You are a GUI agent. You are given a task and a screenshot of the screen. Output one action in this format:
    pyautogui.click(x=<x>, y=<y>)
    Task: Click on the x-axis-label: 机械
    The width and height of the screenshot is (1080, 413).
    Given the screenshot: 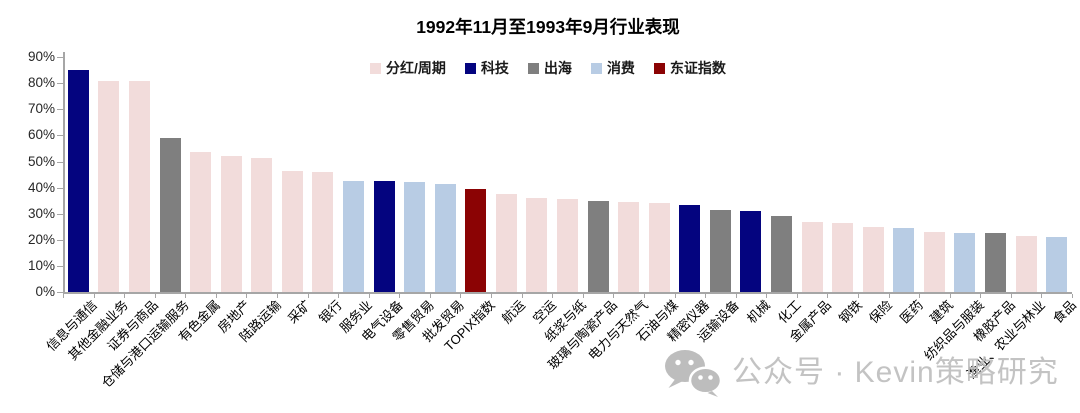 What is the action you would take?
    pyautogui.click(x=758, y=312)
    